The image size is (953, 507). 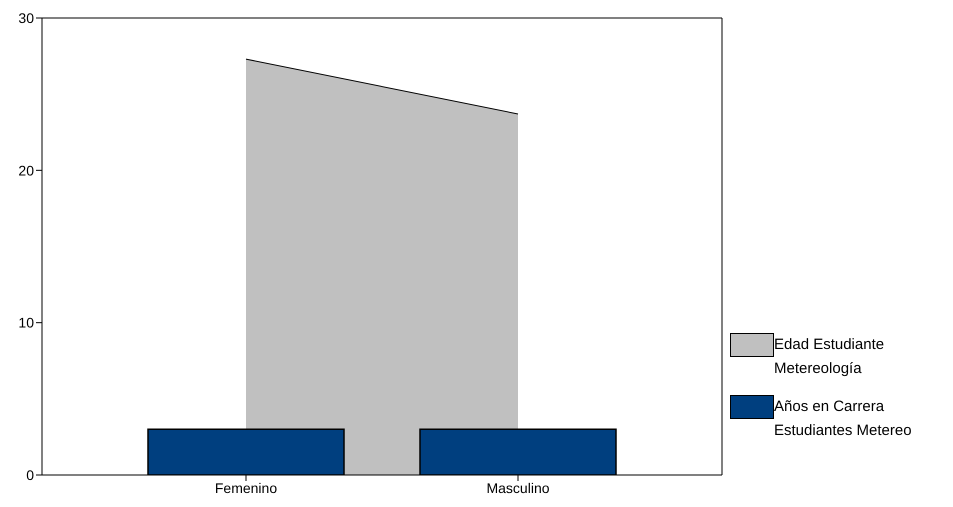 I want to click on y-tick-label: 20, so click(x=26, y=170).